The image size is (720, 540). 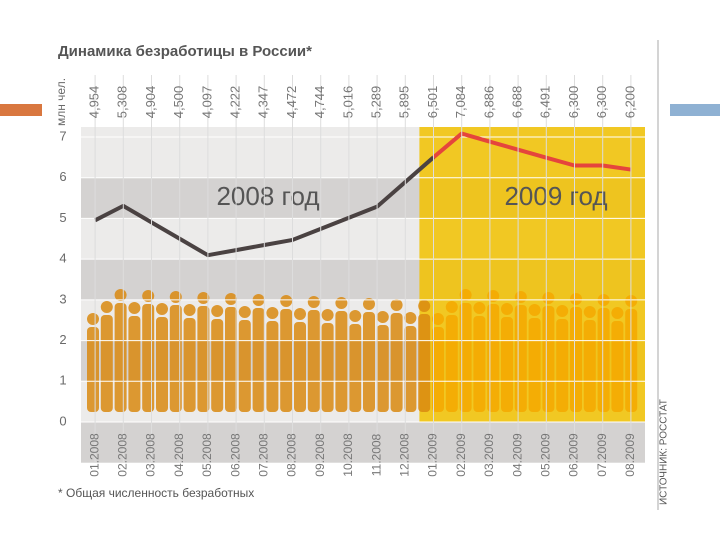 What do you see at coordinates (574, 455) in the screenshot?
I see `x-tick-label: 06.2009` at bounding box center [574, 455].